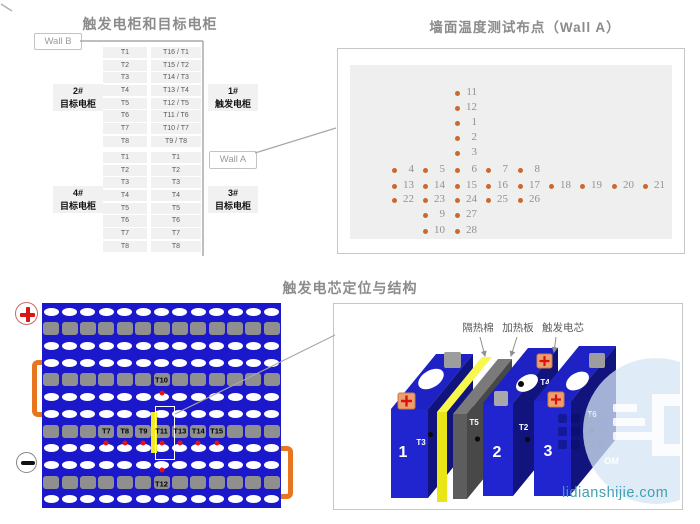 The height and width of the screenshot is (524, 700). I want to click on temperature-point-number: 7, so click(505, 169).